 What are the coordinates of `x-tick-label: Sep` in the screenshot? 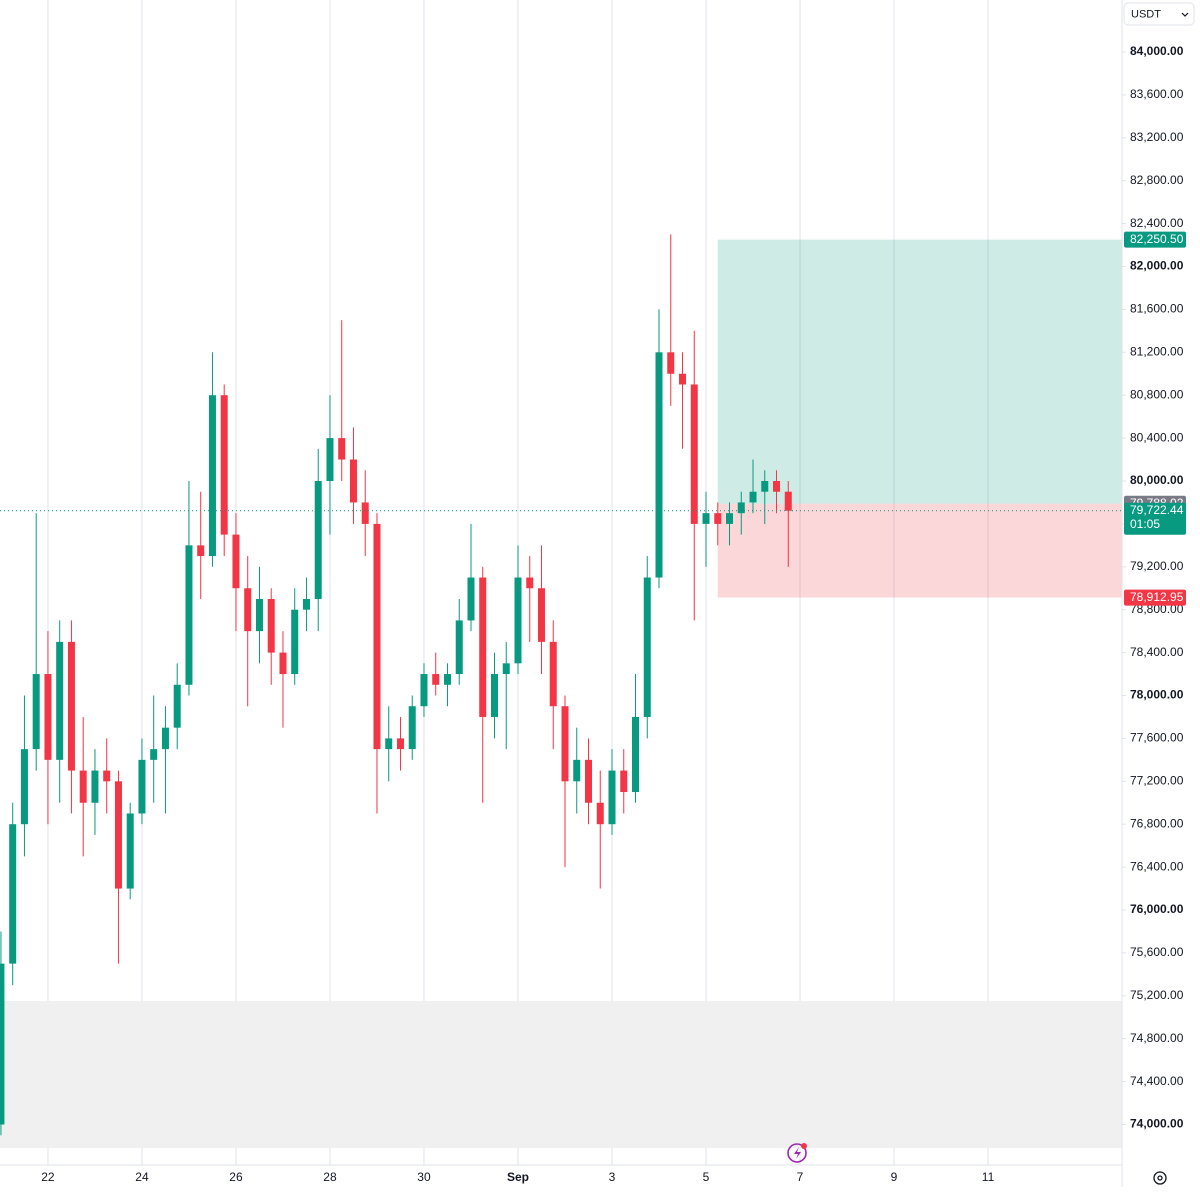 It's located at (518, 1177).